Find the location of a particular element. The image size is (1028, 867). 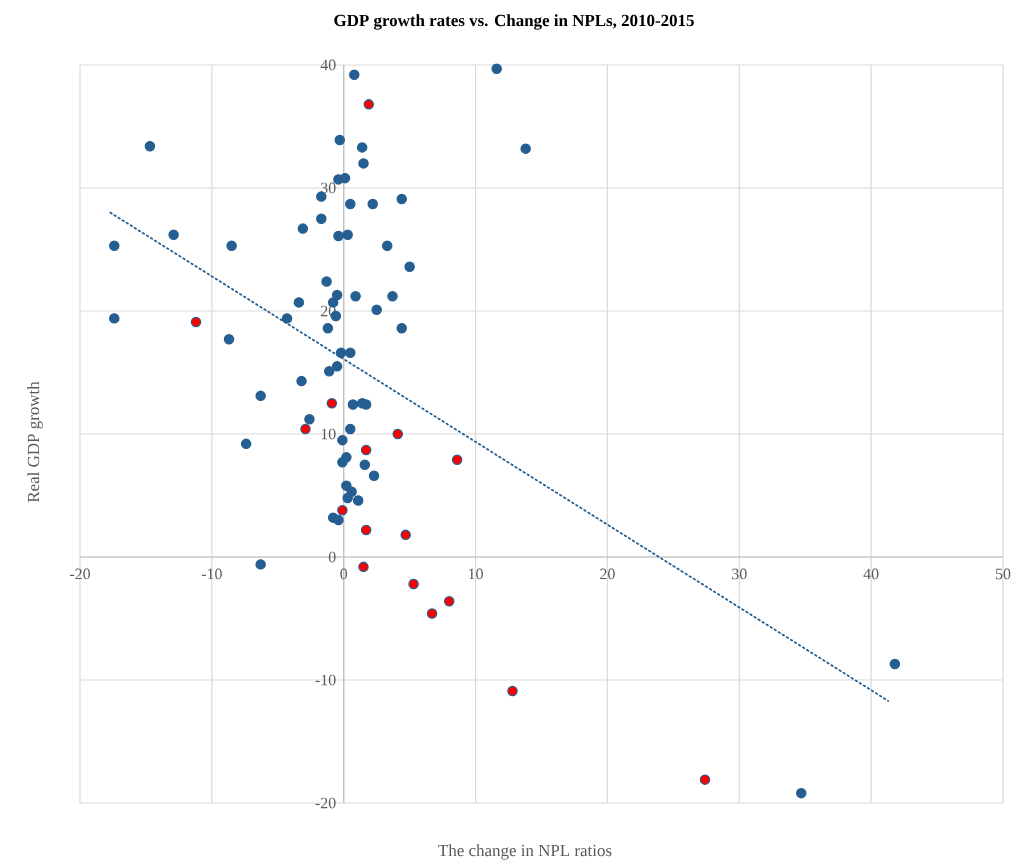

x-axis-title: The change in NPL ratios is located at coordinates (525, 852).